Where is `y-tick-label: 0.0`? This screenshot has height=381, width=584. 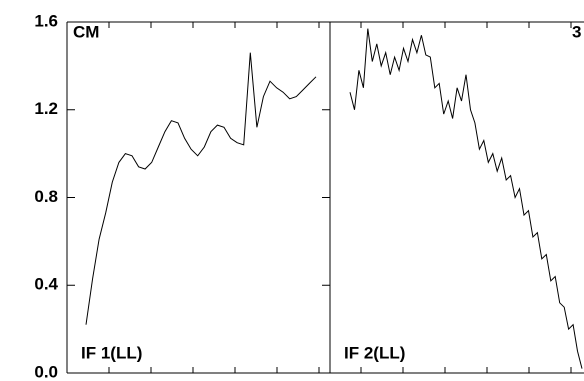
y-tick-label: 0.0 is located at coordinates (46, 371).